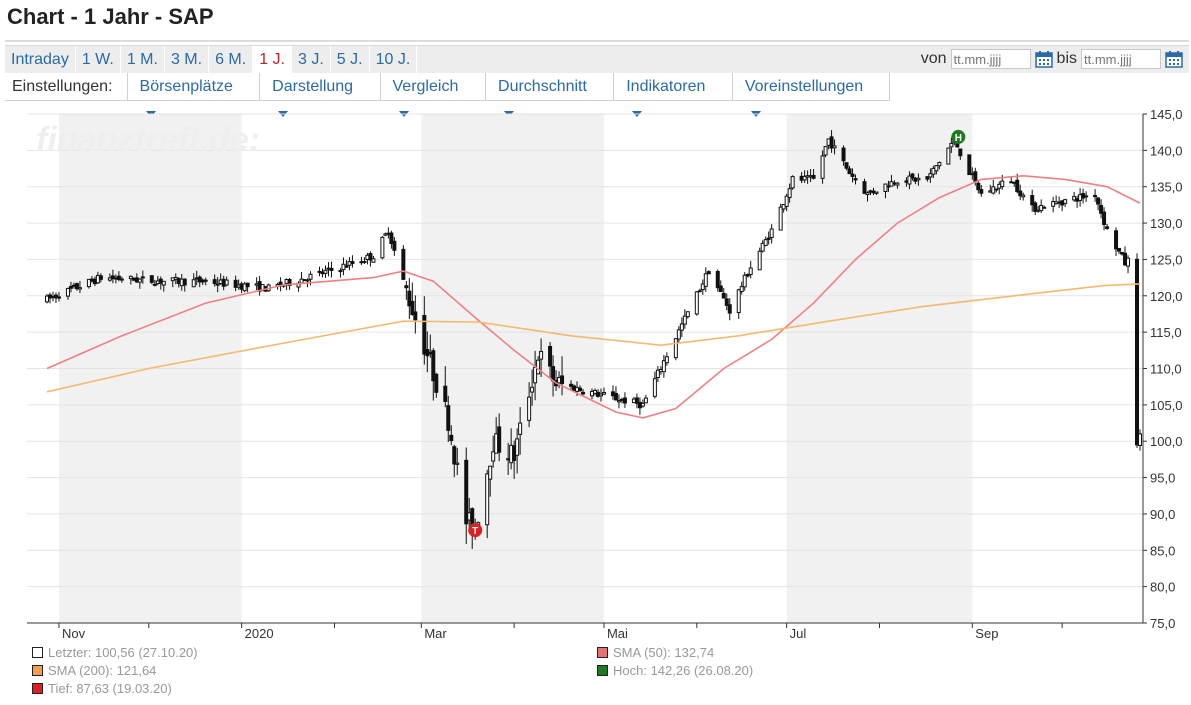 The image size is (1191, 705). I want to click on to-date-input, so click(1121, 59).